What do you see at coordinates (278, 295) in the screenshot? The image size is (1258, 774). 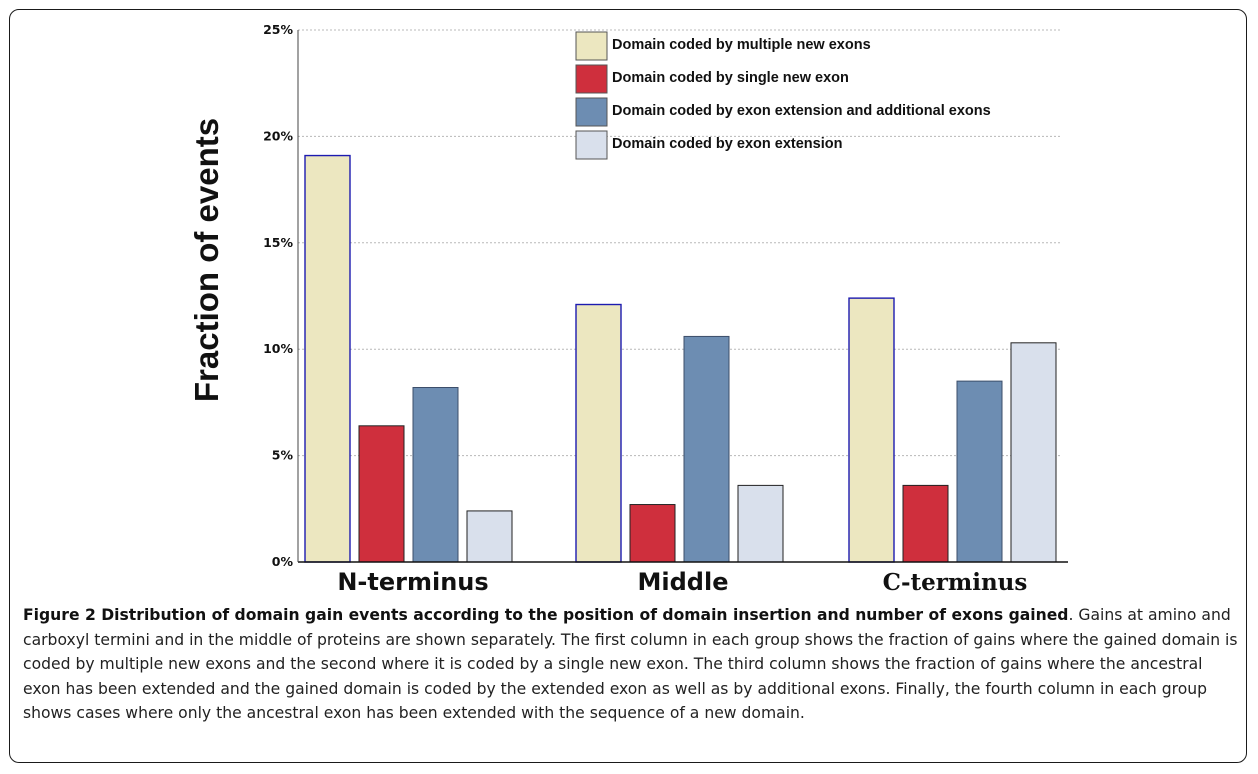 I see `y-tick-labels: 0% 5% 10% 15% 20% 25%` at bounding box center [278, 295].